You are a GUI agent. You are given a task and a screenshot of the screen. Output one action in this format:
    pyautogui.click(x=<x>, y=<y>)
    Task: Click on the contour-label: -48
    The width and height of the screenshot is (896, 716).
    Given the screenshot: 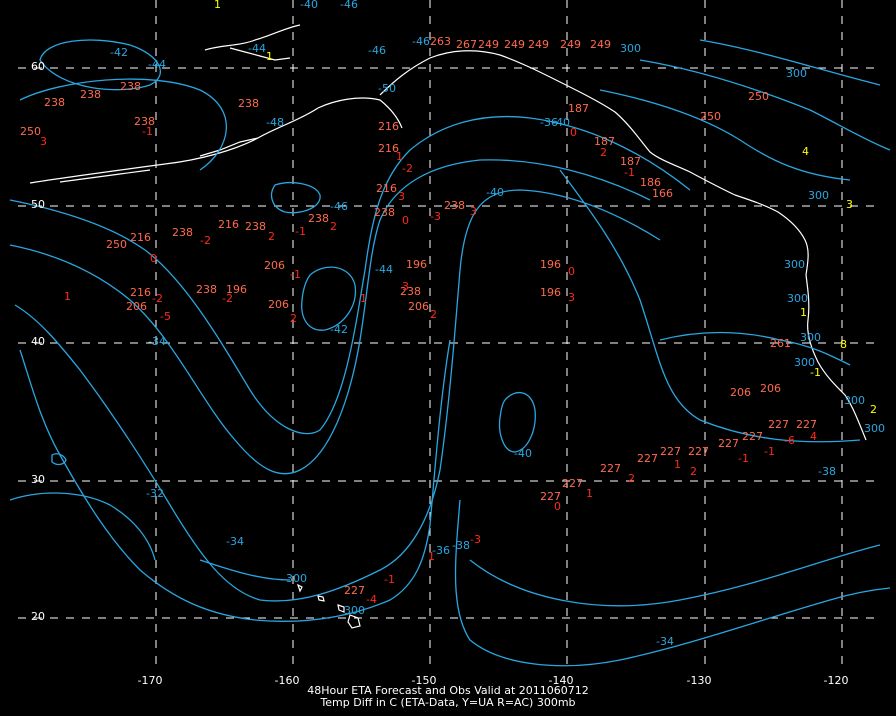 What is the action you would take?
    pyautogui.click(x=275, y=122)
    